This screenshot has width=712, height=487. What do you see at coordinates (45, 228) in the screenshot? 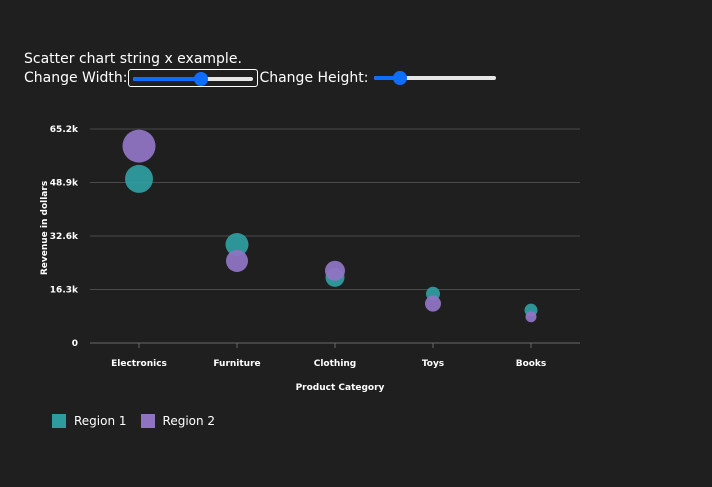
I see `y-axis-label: Revenue in dollars` at bounding box center [45, 228].